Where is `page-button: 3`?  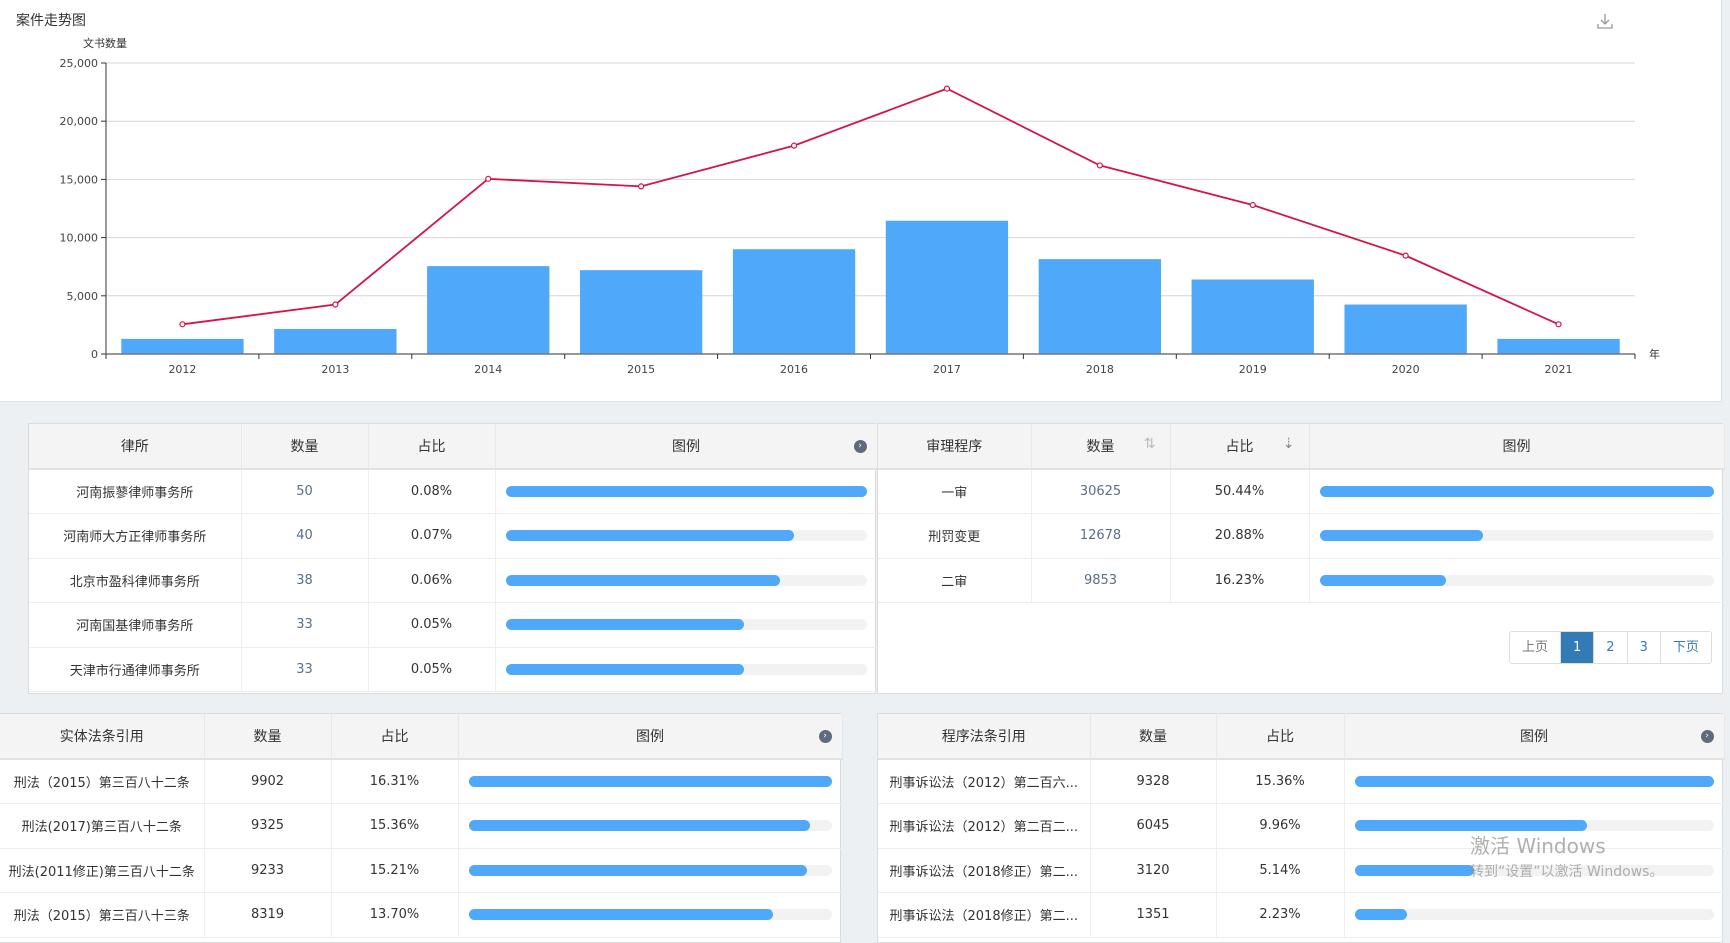 page-button: 3 is located at coordinates (1644, 647).